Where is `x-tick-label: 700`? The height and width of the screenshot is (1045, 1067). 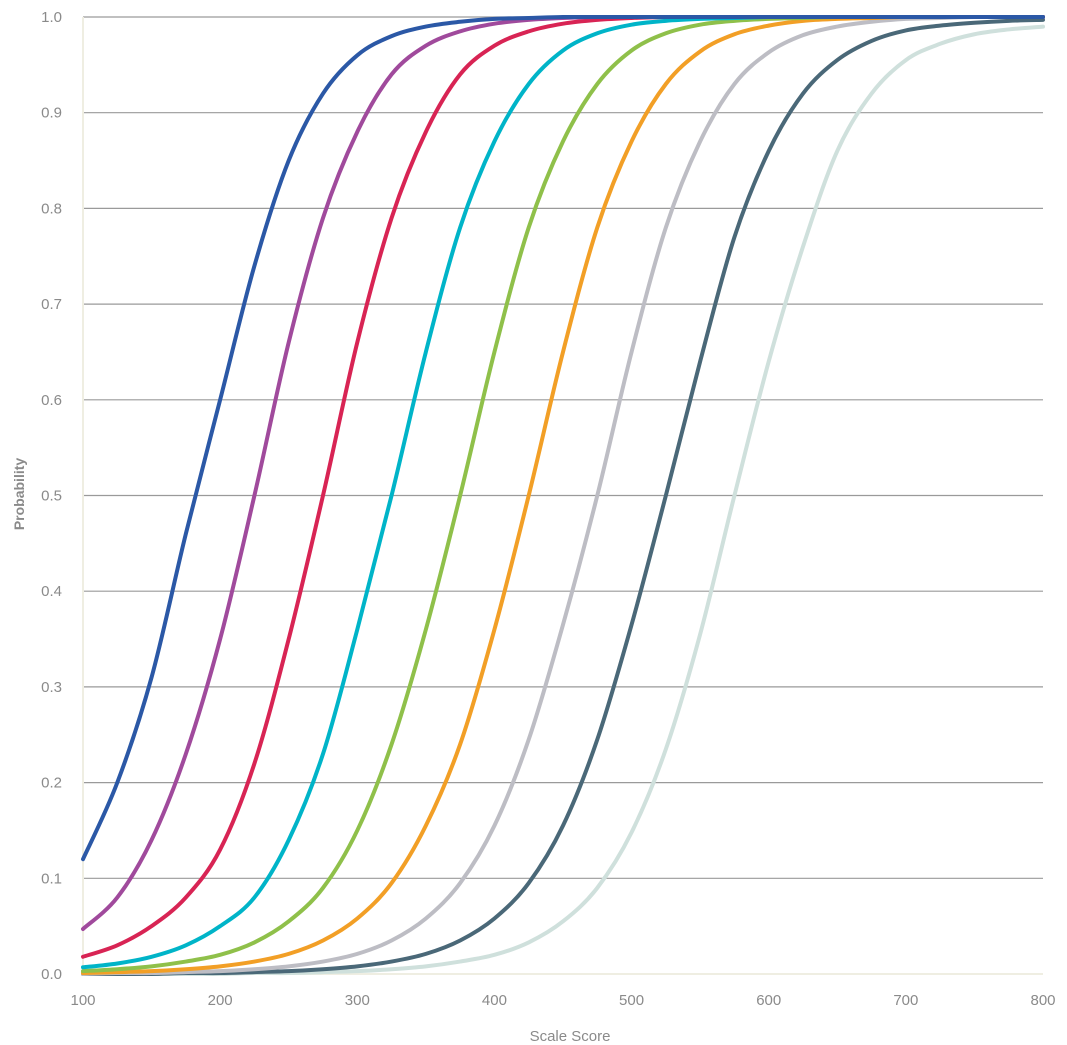 x-tick-label: 700 is located at coordinates (905, 1000).